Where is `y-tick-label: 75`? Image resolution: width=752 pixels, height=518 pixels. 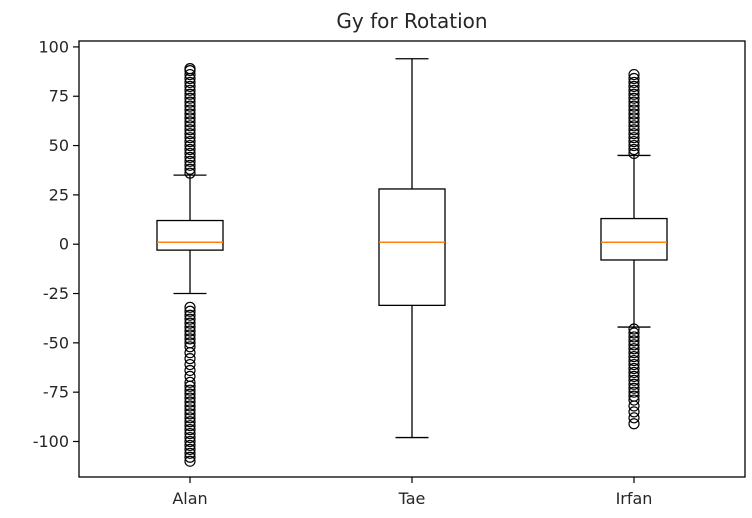
y-tick-label: 75 is located at coordinates (59, 96).